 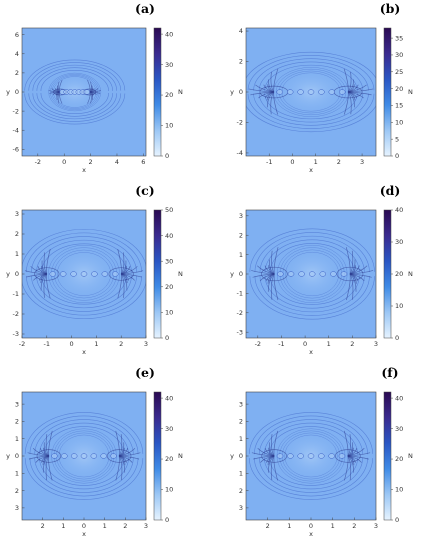 I want to click on x-tick-label: -1, so click(x=281, y=344).